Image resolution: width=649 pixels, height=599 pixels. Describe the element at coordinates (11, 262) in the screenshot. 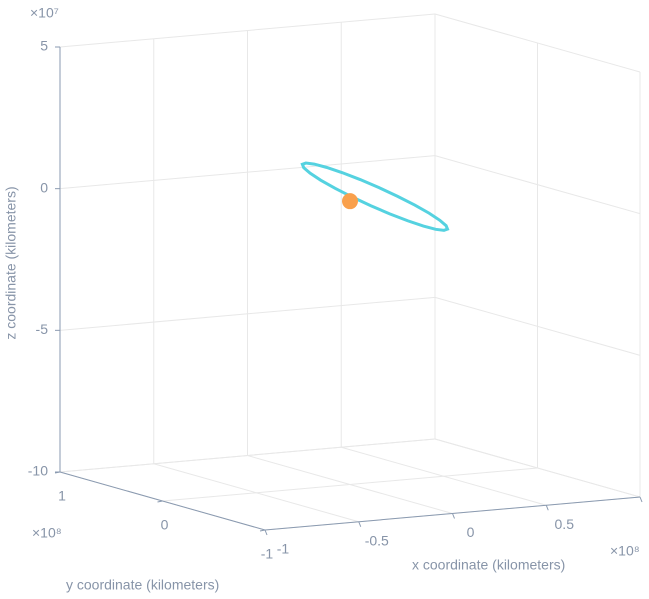

I see `z-axis-label: z coordinate (kilometers)` at that location.